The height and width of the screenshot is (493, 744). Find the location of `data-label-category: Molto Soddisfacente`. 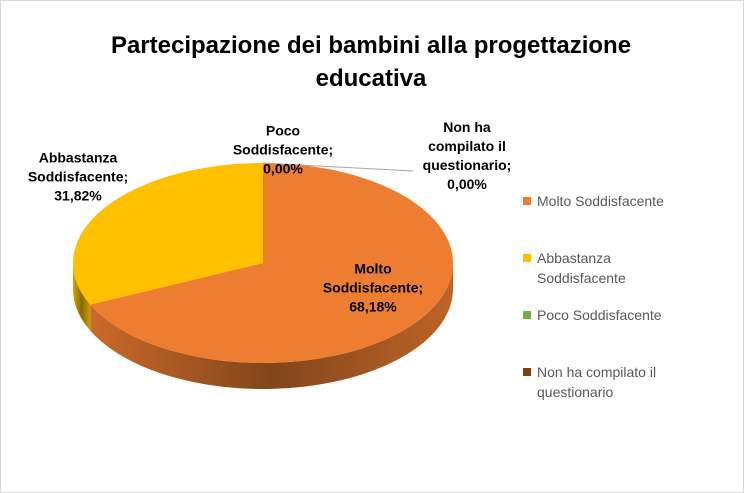

data-label-category: Molto Soddisfacente is located at coordinates (370, 278).